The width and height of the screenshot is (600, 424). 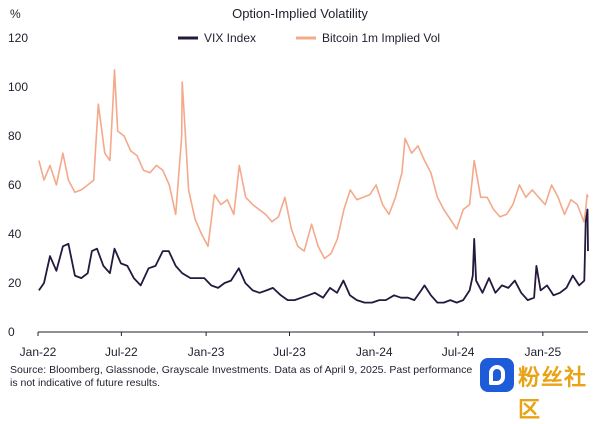 I want to click on watermark-logo-icon, so click(x=497, y=375).